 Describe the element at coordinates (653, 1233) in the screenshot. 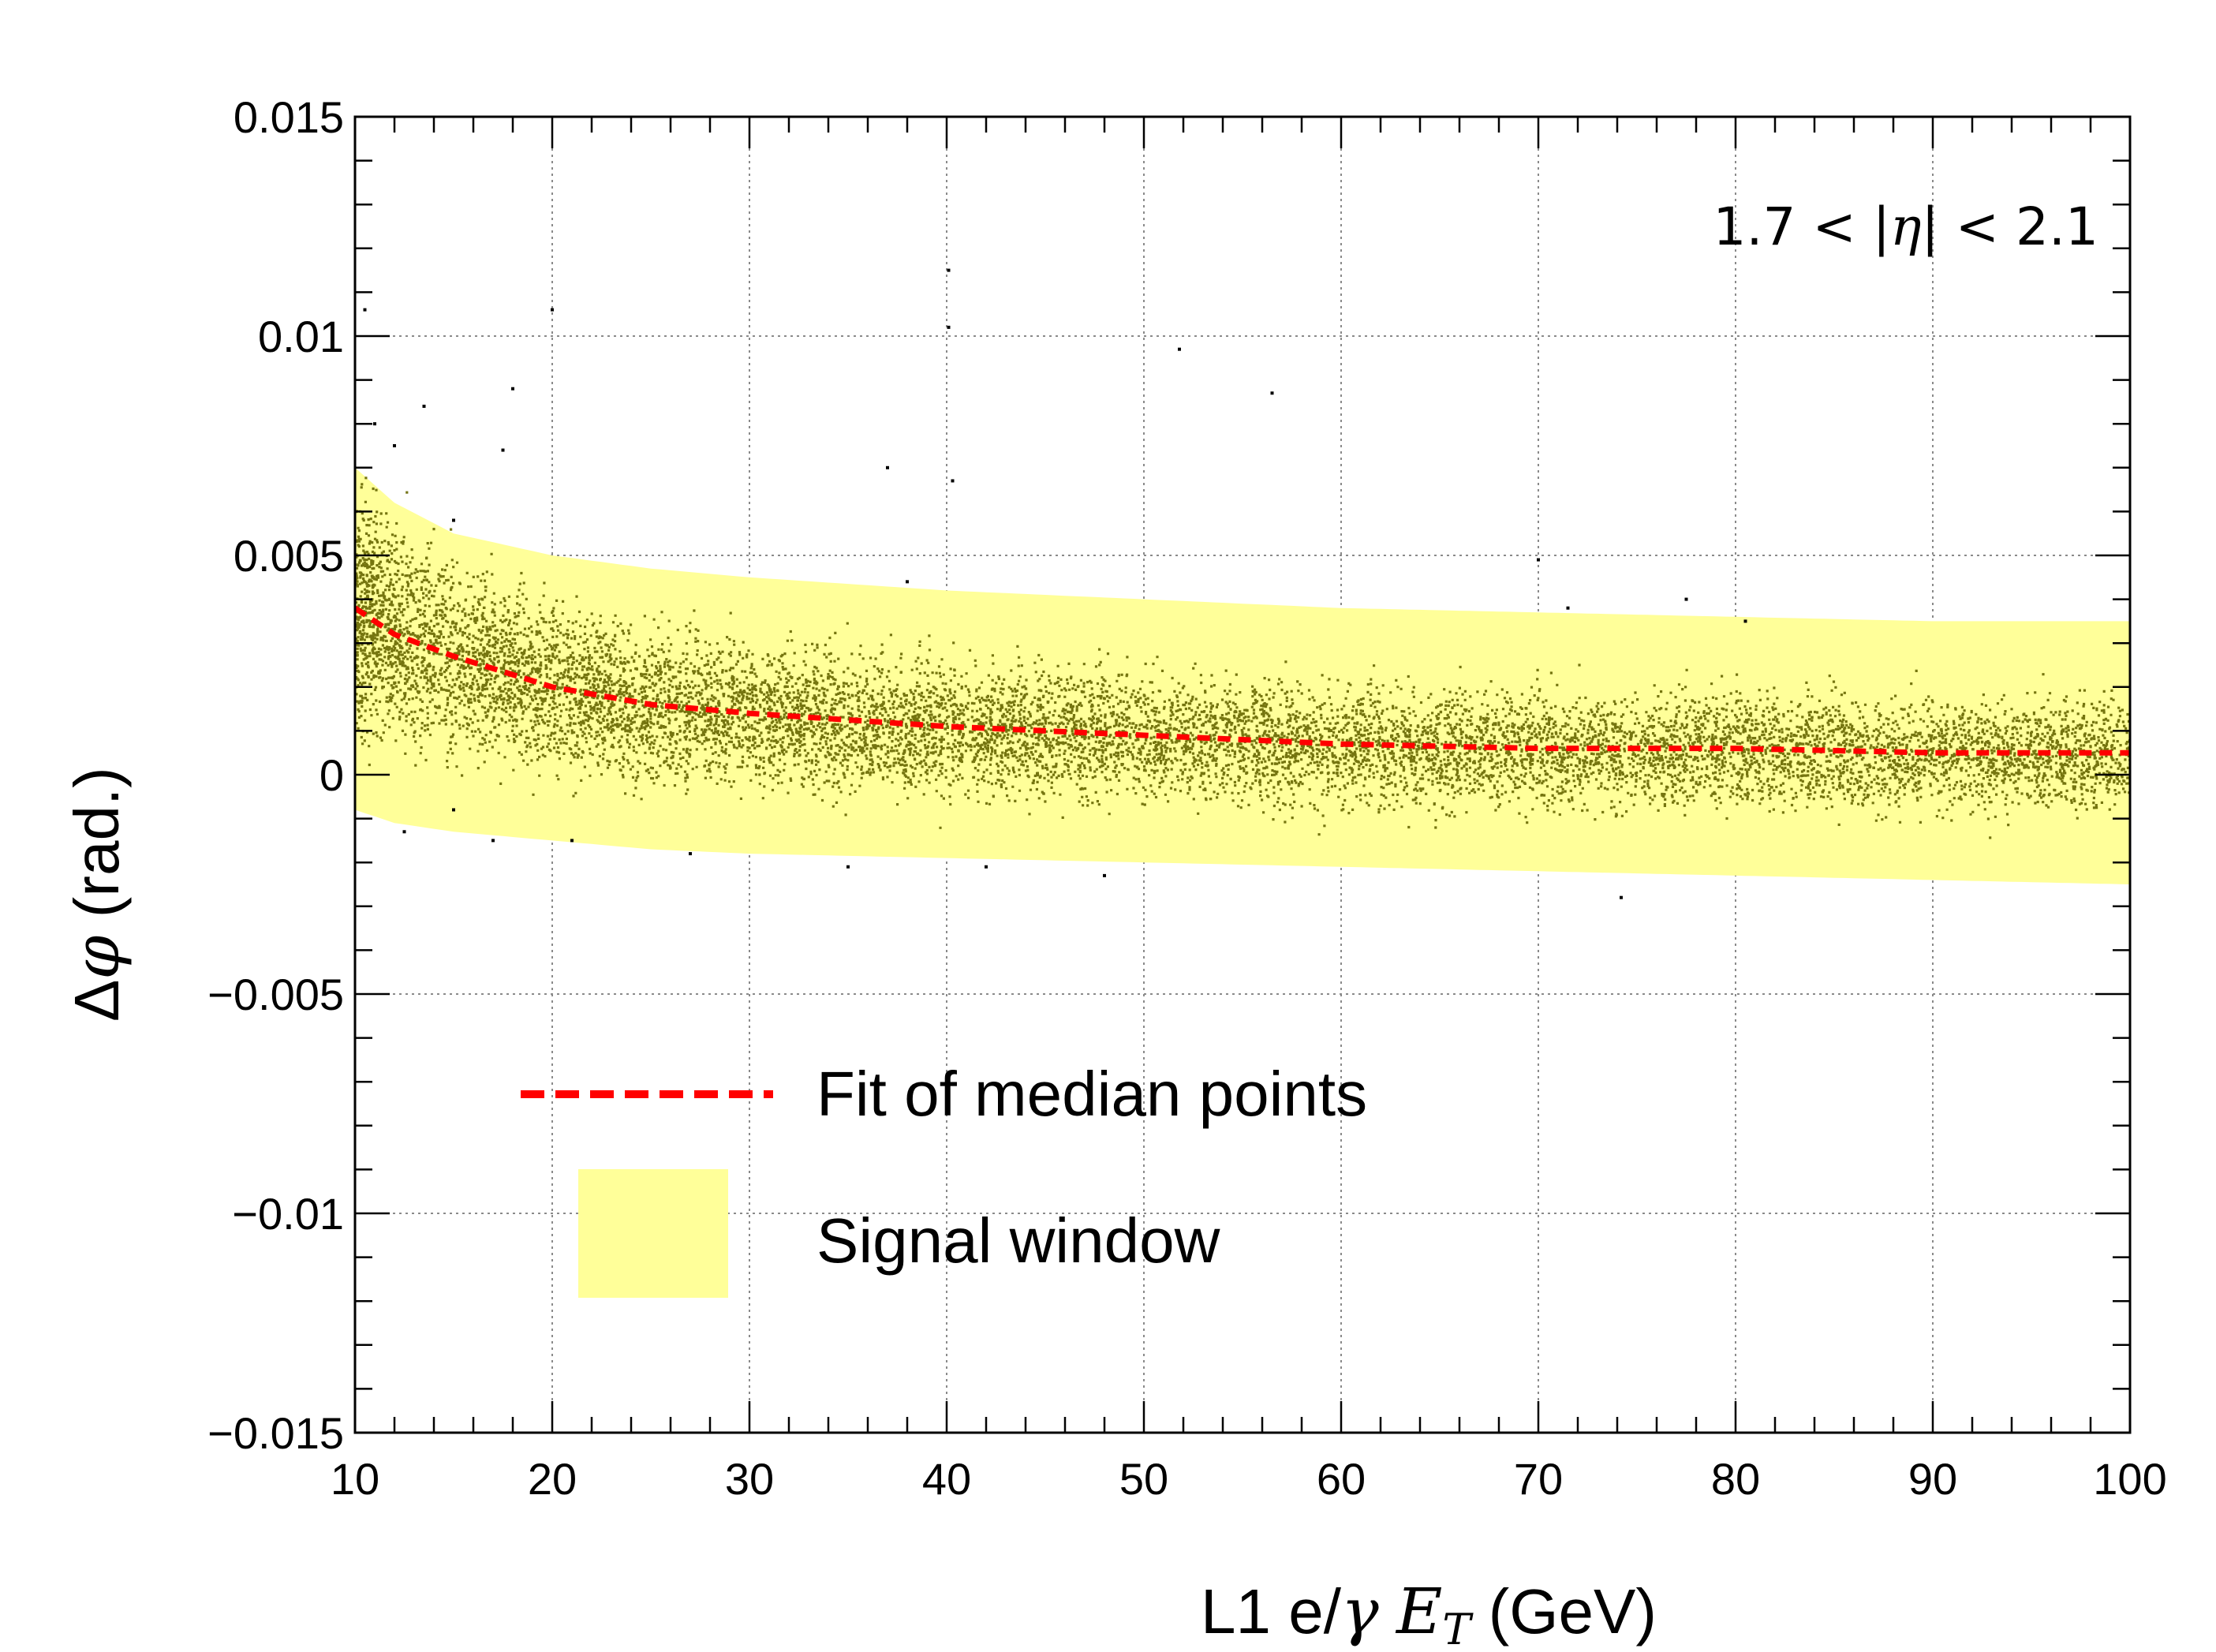

I see `legend-signal-swatch` at that location.